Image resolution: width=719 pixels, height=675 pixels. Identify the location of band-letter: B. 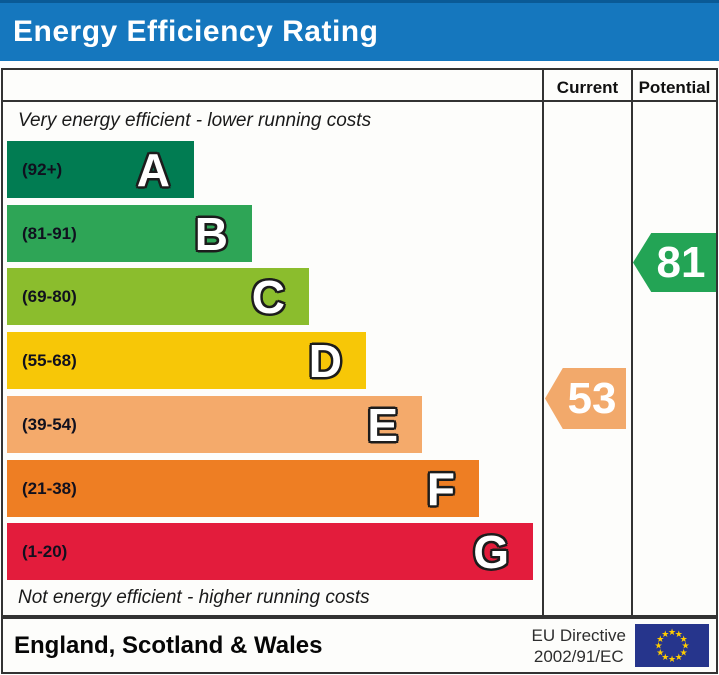
(211, 233).